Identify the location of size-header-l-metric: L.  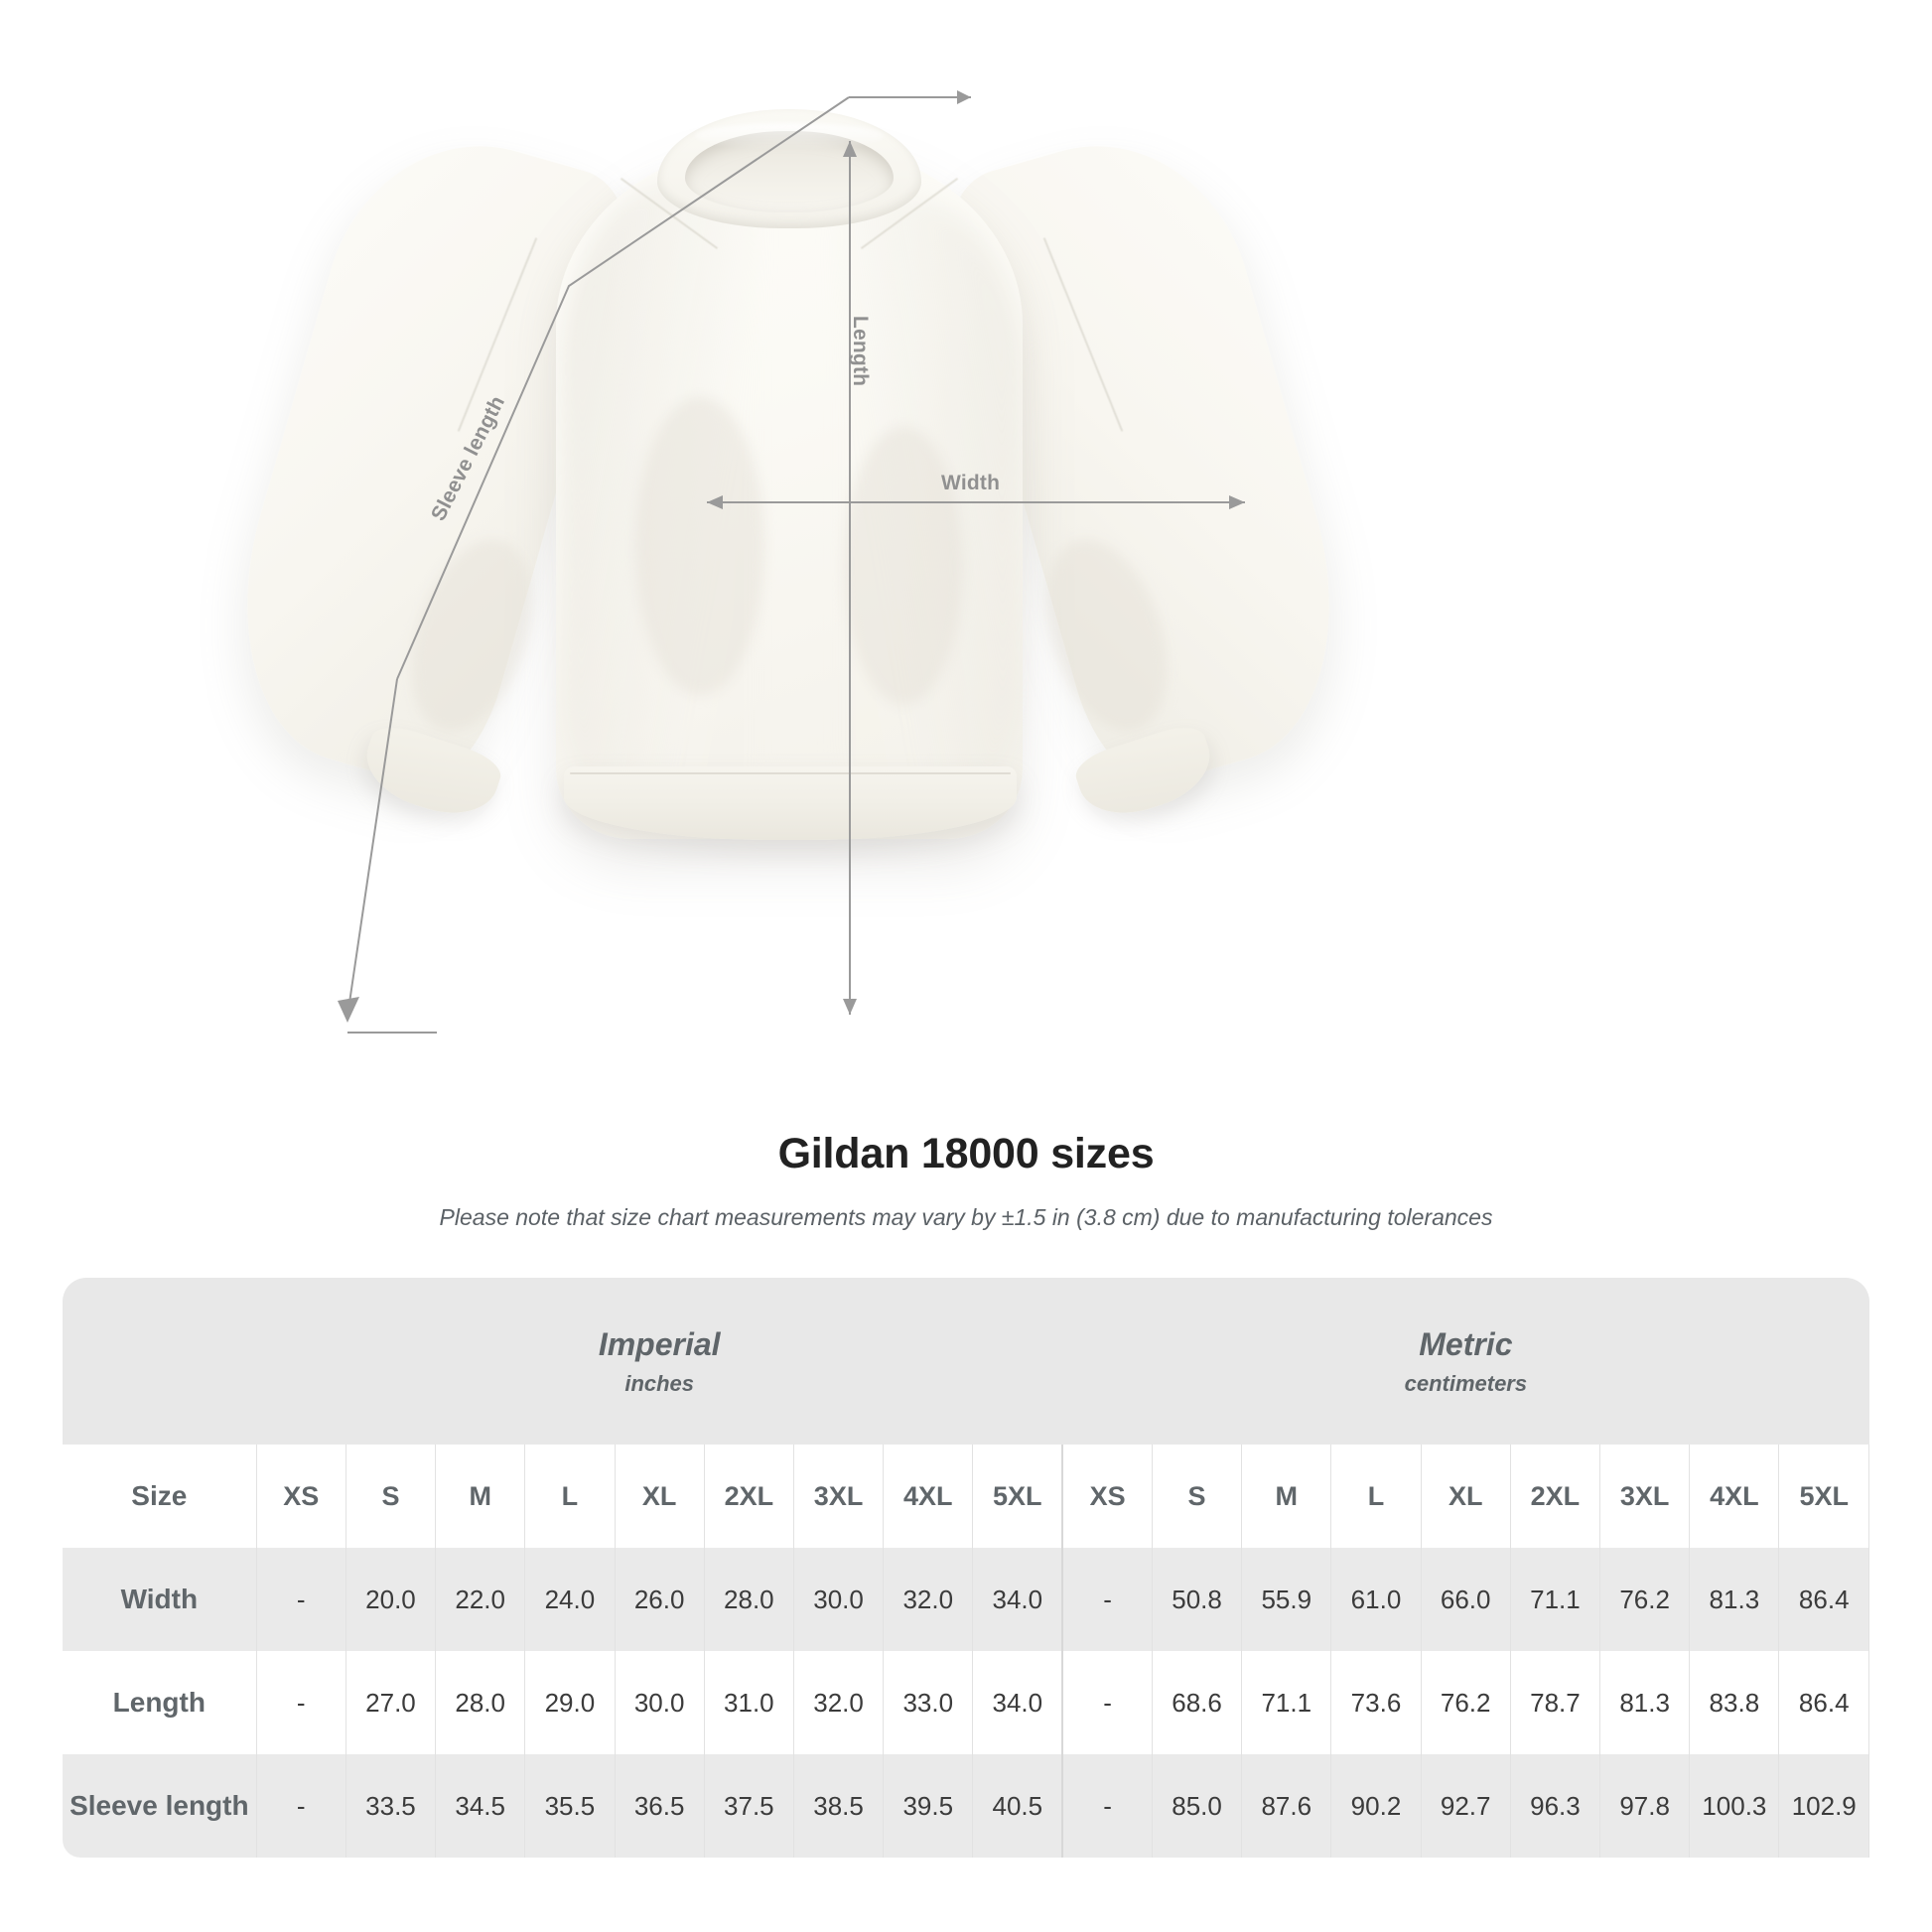
(1376, 1496).